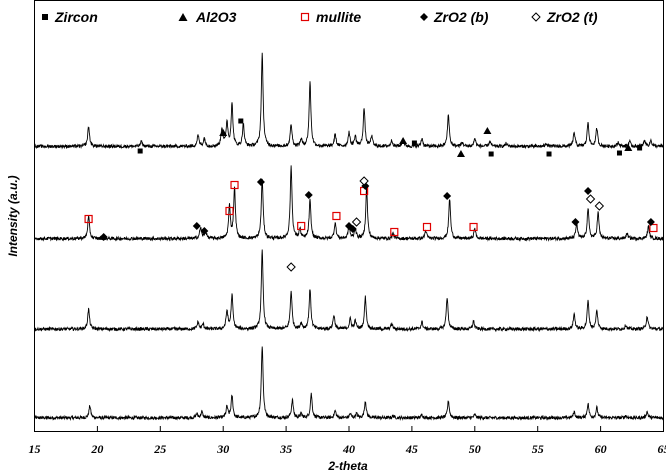 The height and width of the screenshot is (473, 666). Describe the element at coordinates (538, 449) in the screenshot. I see `x-tick-label: 55` at that location.